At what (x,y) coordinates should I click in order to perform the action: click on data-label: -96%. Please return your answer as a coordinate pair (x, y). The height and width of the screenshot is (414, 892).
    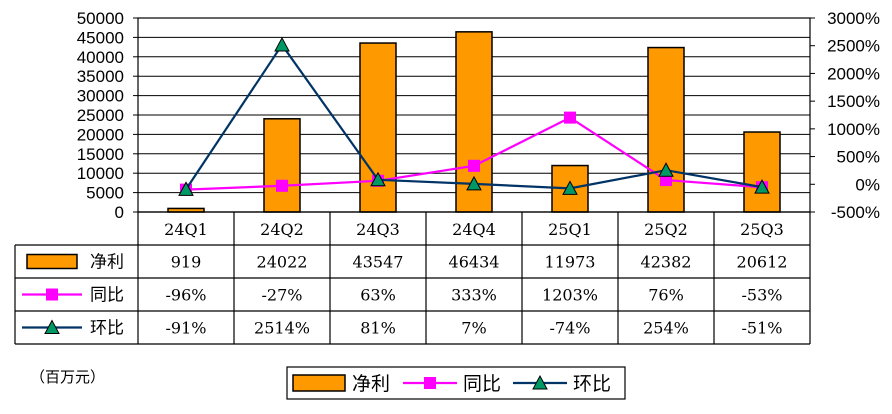
    Looking at the image, I should click on (186, 295).